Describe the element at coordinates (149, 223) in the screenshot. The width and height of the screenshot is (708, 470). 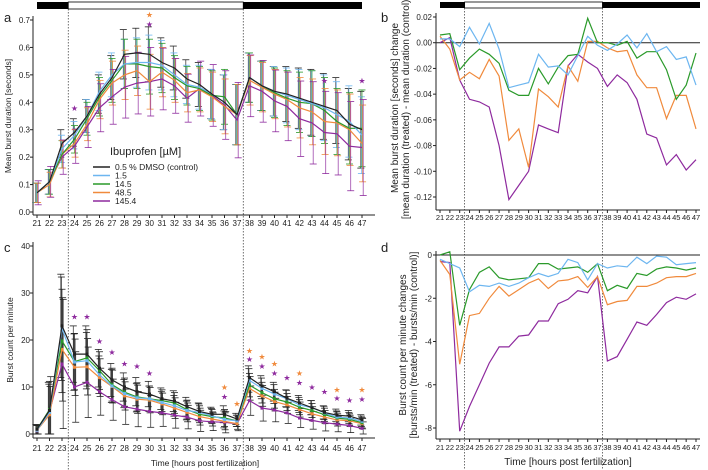
I see `x-tick-label-a: 30` at that location.